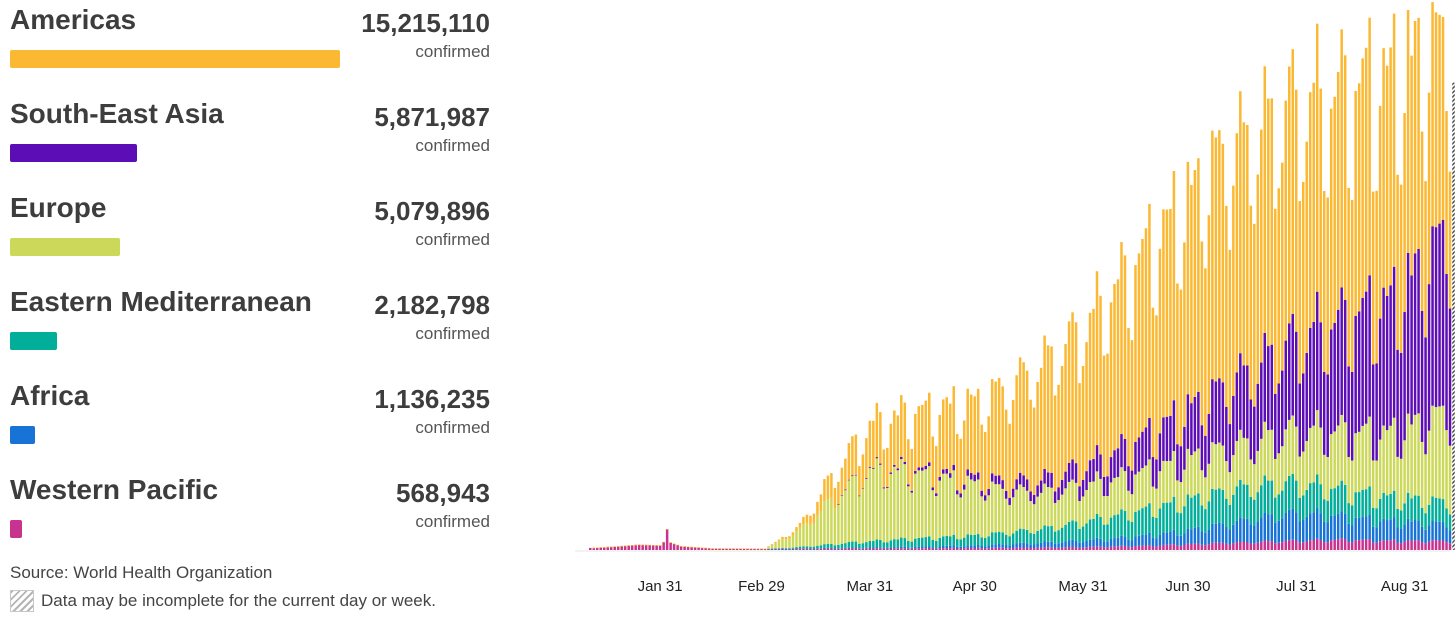 This screenshot has height=621, width=1456. Describe the element at coordinates (443, 493) in the screenshot. I see `region-value: 568,943` at that location.